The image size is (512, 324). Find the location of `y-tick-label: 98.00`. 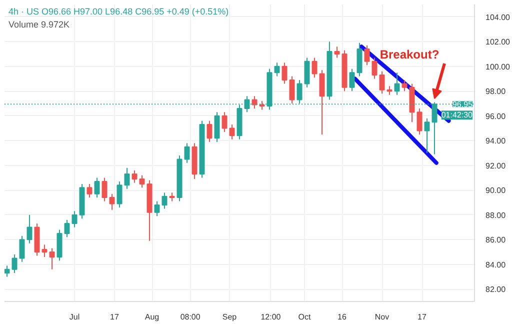

y-tick-label: 98.00 is located at coordinates (496, 91).